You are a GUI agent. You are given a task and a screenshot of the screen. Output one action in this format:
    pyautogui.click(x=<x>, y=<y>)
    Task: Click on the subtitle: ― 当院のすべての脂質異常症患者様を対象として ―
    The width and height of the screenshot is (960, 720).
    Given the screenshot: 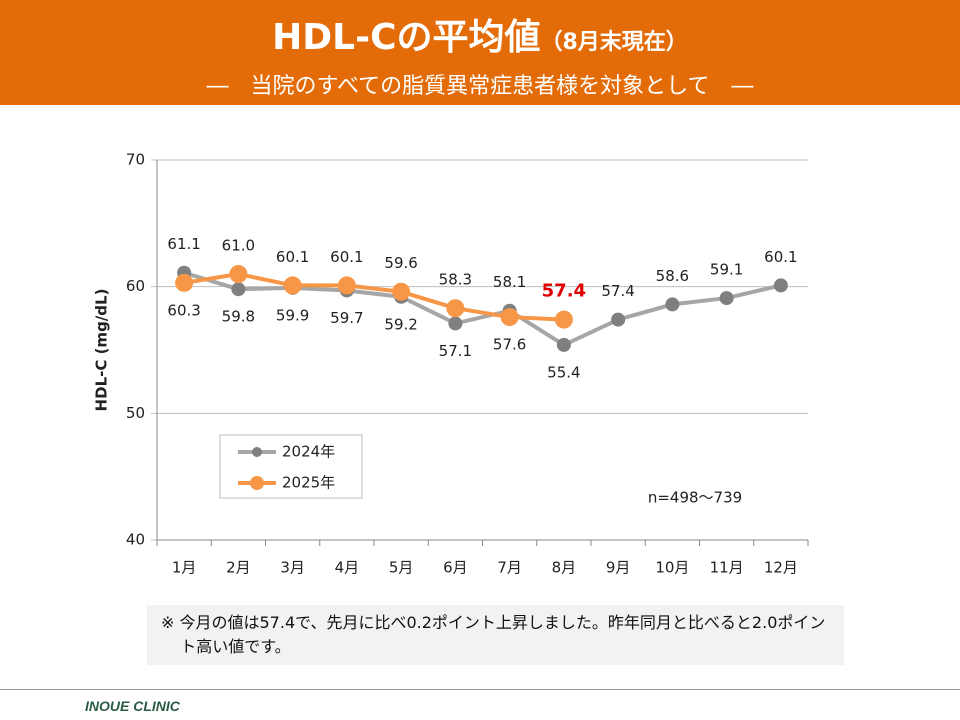 What is the action you would take?
    pyautogui.click(x=480, y=86)
    